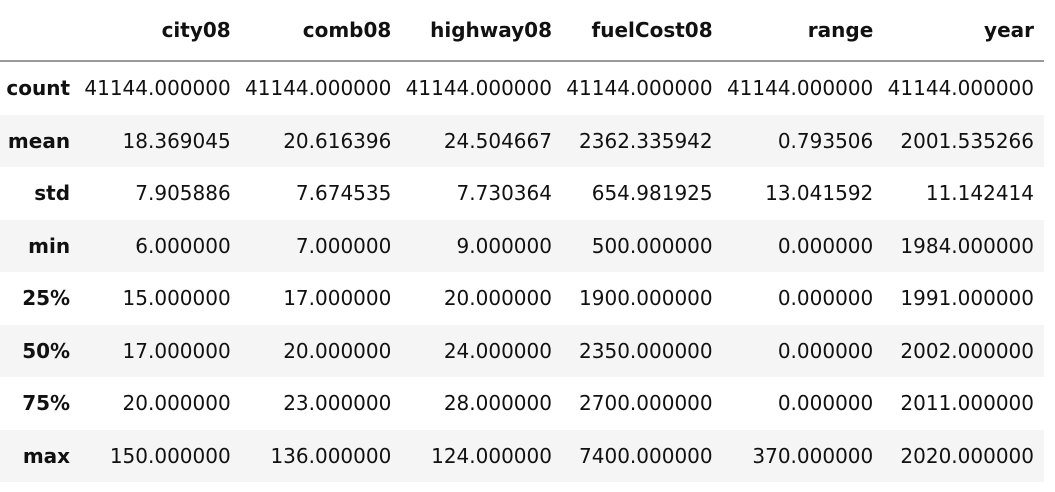 The height and width of the screenshot is (492, 1055). What do you see at coordinates (646, 455) in the screenshot?
I see `table-cell: 7400.000000` at bounding box center [646, 455].